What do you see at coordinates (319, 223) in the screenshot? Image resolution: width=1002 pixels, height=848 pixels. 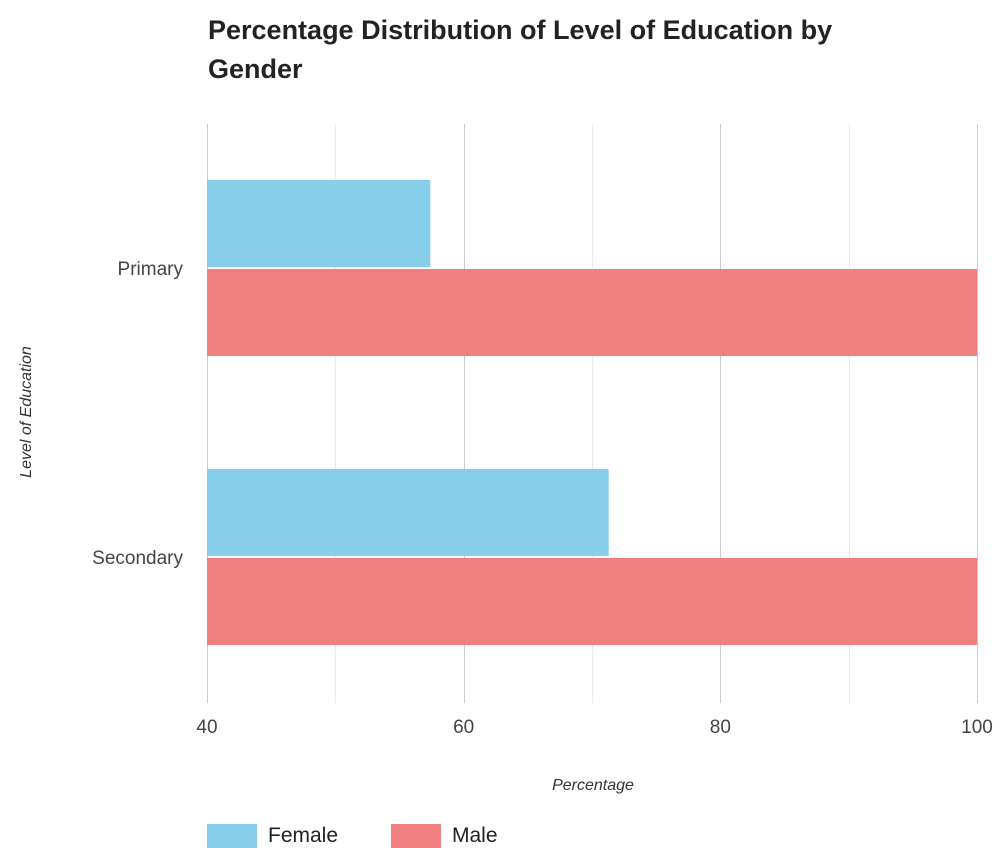 I see `bar-female-primary` at bounding box center [319, 223].